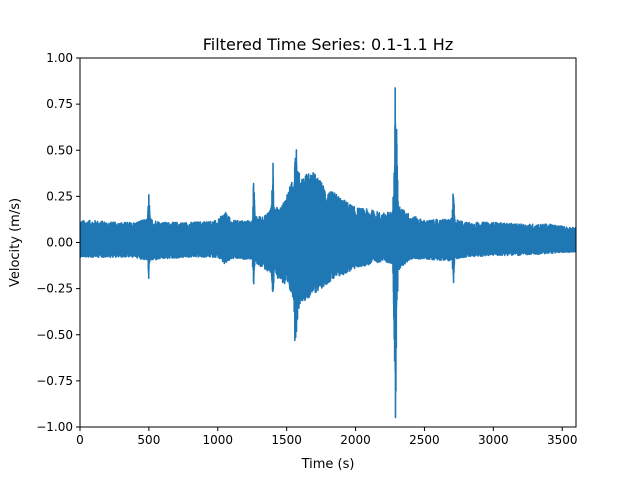 This screenshot has width=640, height=484. Describe the element at coordinates (54, 289) in the screenshot. I see `y-tick-label: −0.25` at that location.